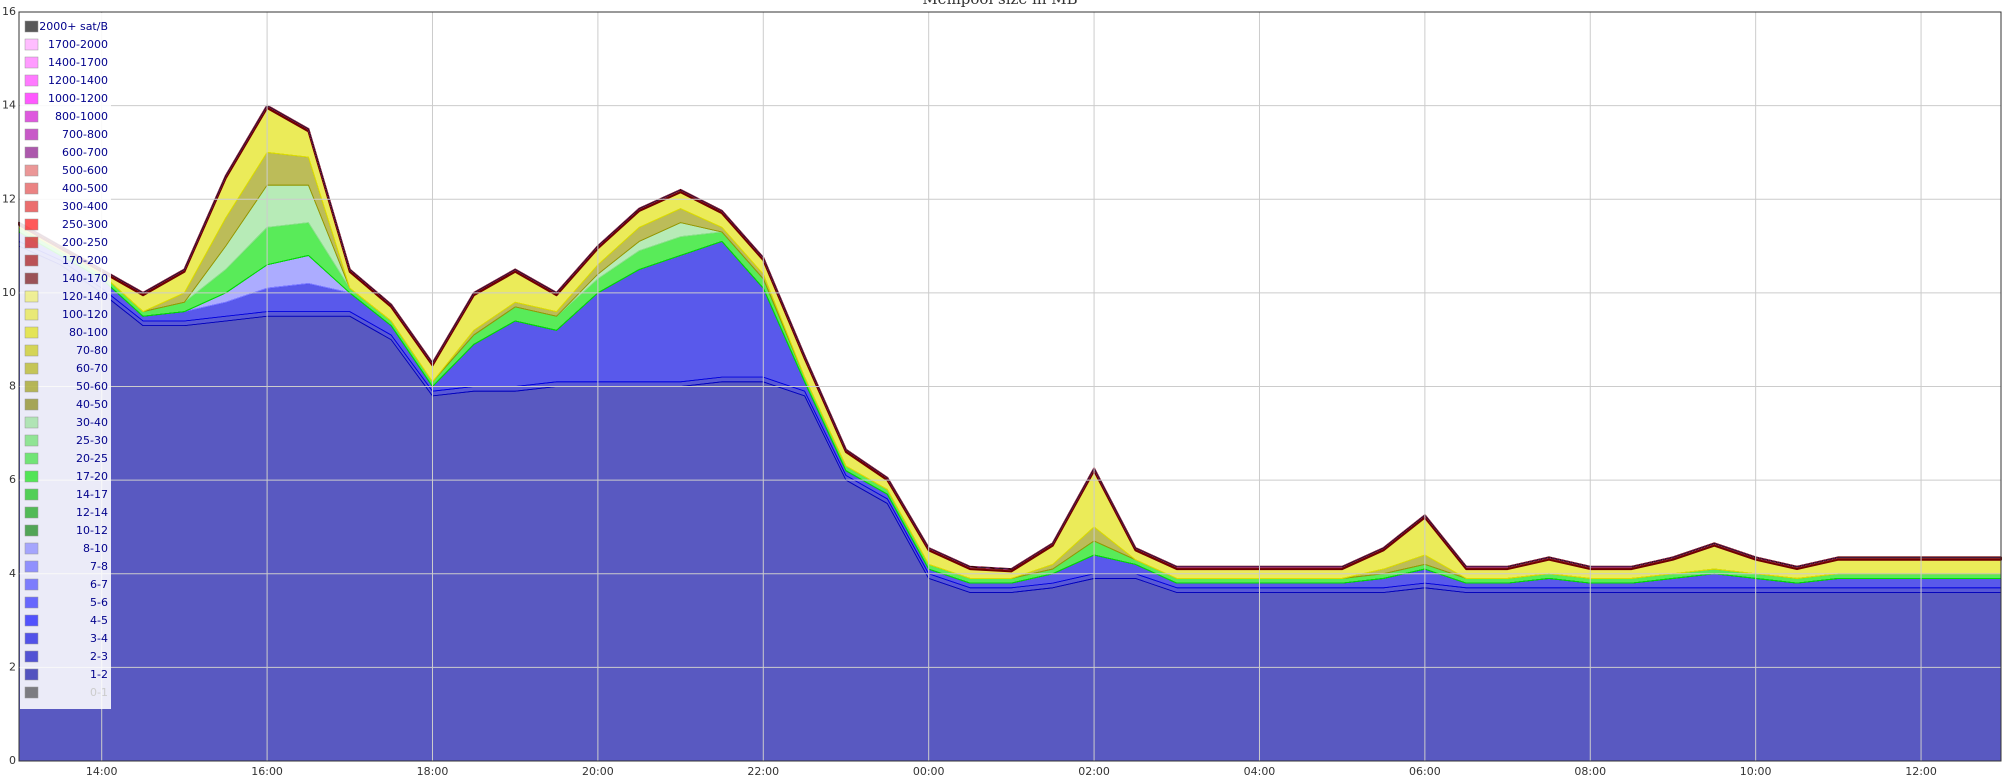 Image resolution: width=2011 pixels, height=781 pixels. Describe the element at coordinates (9, 292) in the screenshot. I see `y-tick-label: 10` at that location.